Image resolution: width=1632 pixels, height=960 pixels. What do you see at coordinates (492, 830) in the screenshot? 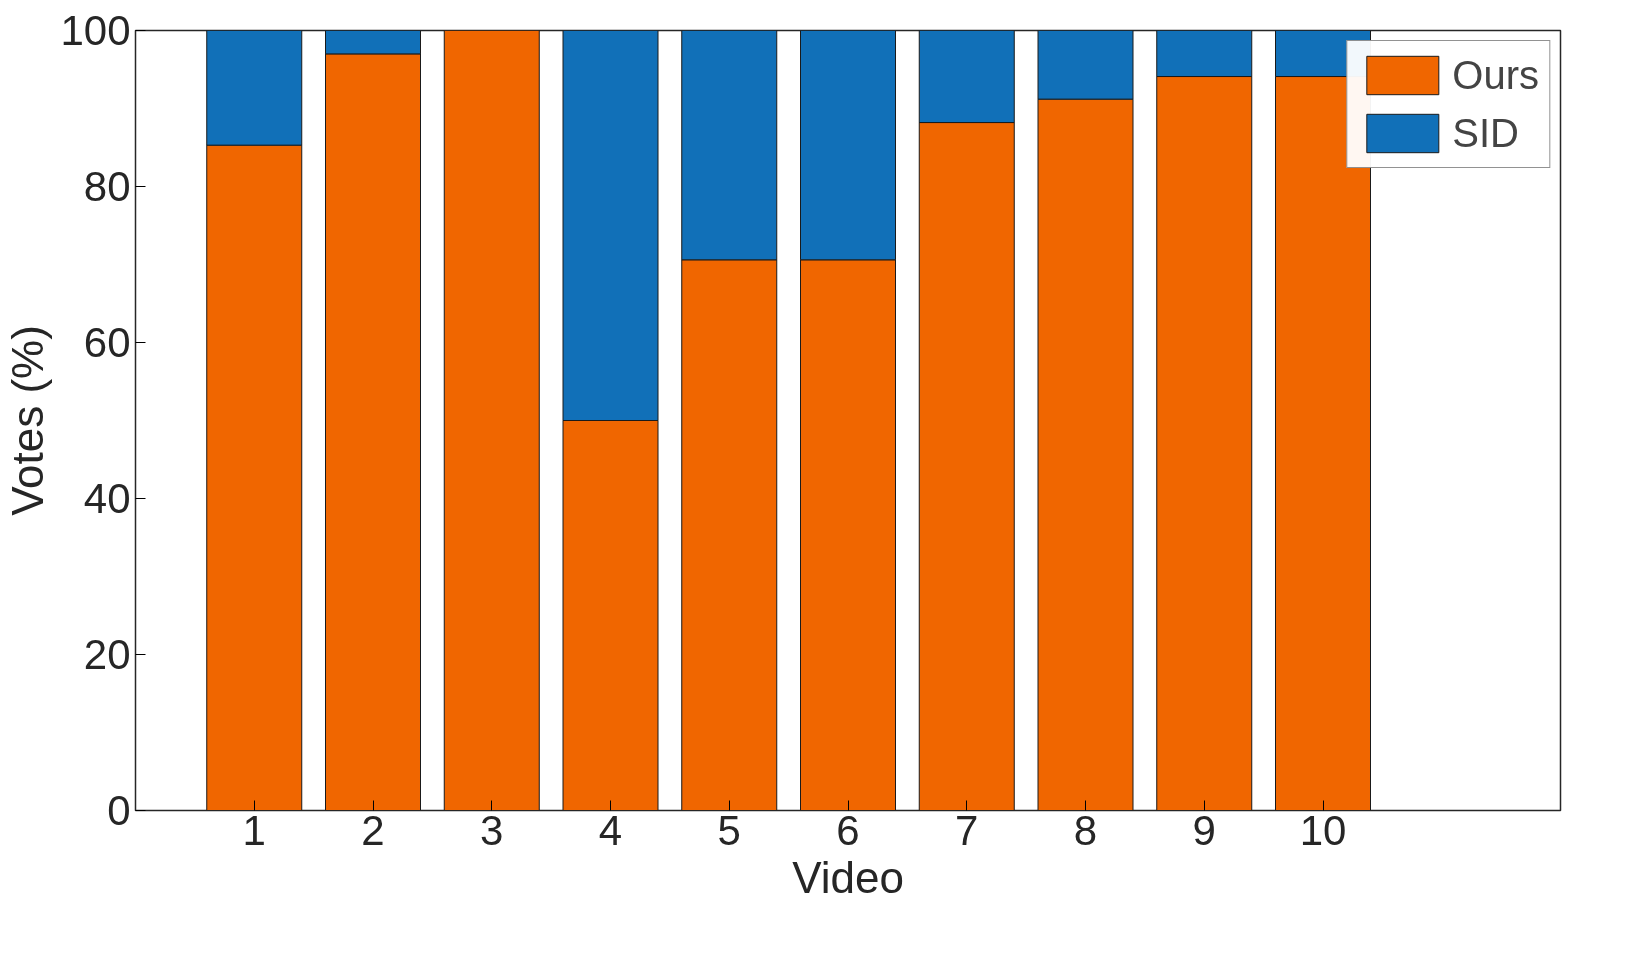
I see `x-tick-label: 3` at bounding box center [492, 830].